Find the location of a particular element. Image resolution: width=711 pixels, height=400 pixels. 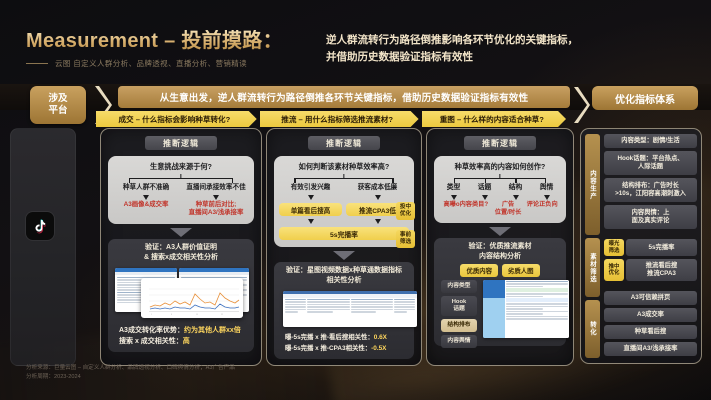

system-conv-3: 种草看后搜 is located at coordinates (650, 332).